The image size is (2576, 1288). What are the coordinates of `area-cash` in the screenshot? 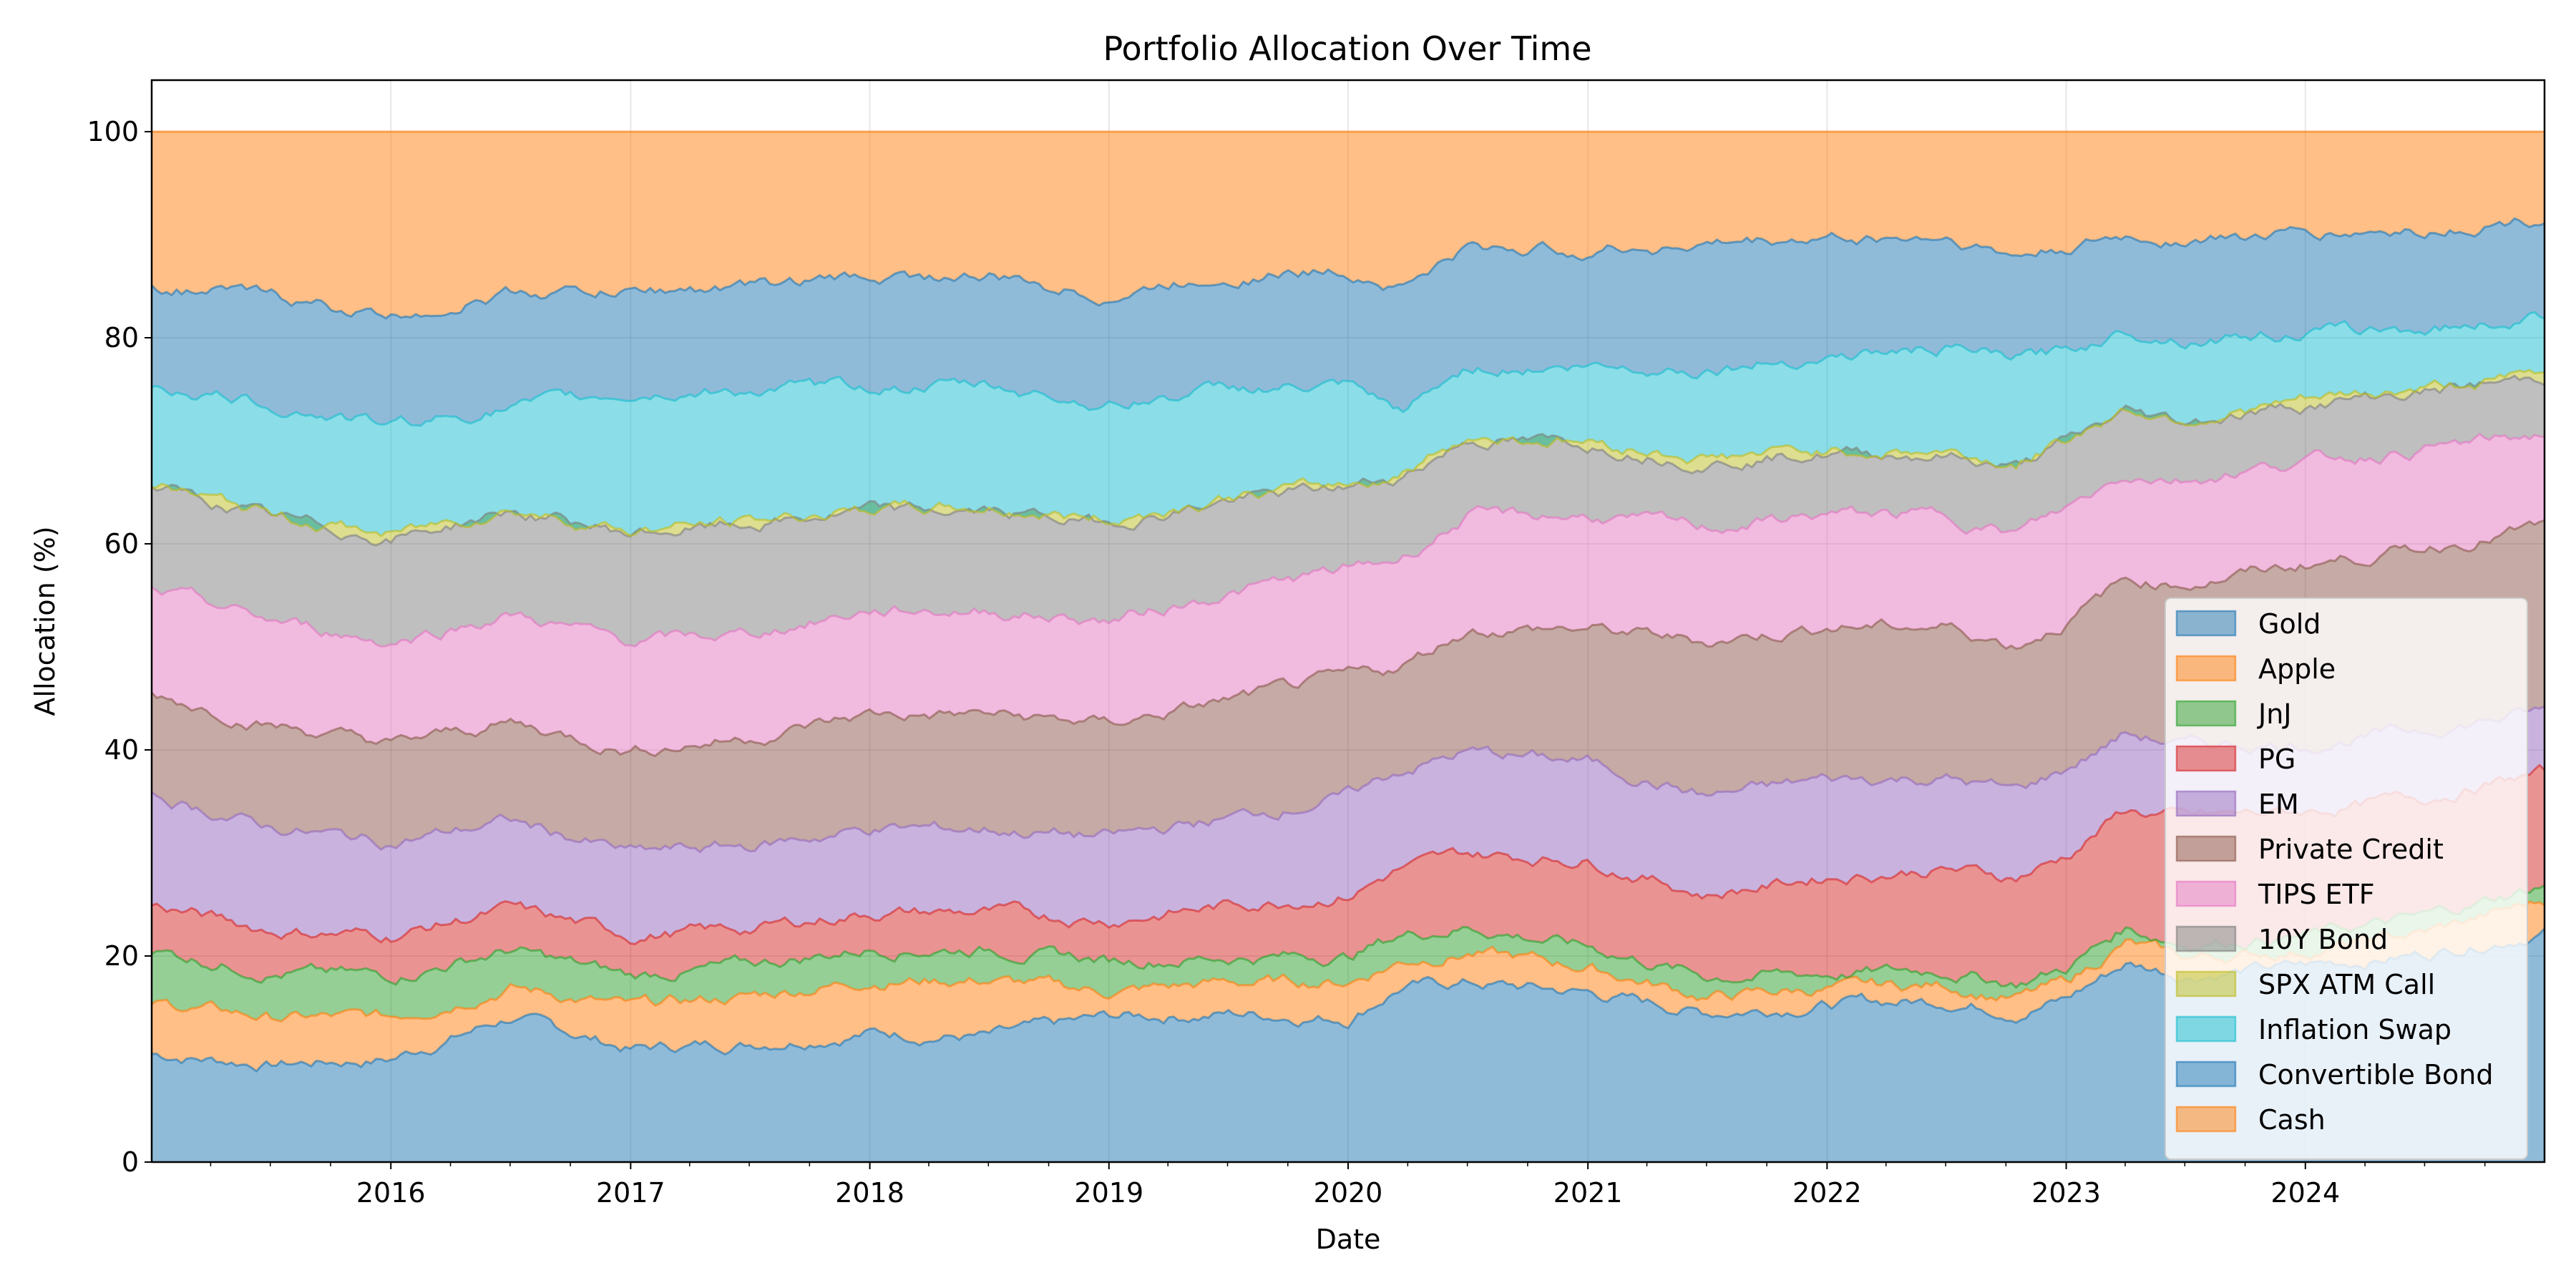 It's located at (1348, 225).